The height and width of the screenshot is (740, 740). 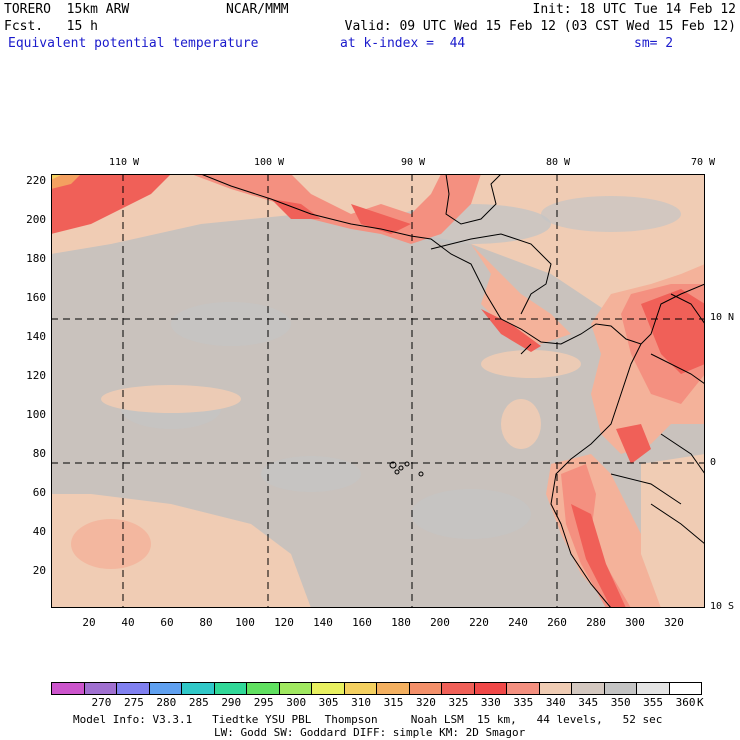 What do you see at coordinates (635, 622) in the screenshot?
I see `x-tick-label: 300` at bounding box center [635, 622].